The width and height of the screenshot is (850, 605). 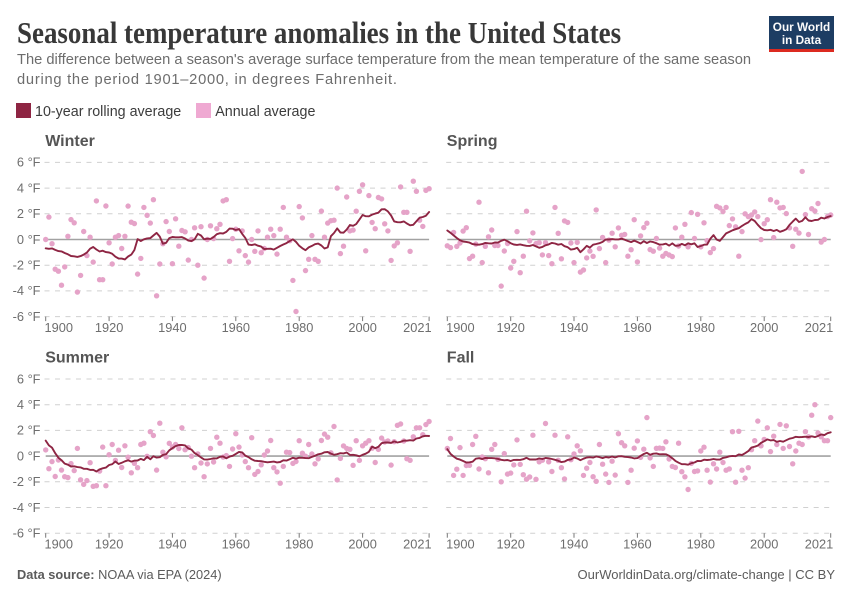 What do you see at coordinates (472, 141) in the screenshot?
I see `svg-text: Spring` at bounding box center [472, 141].